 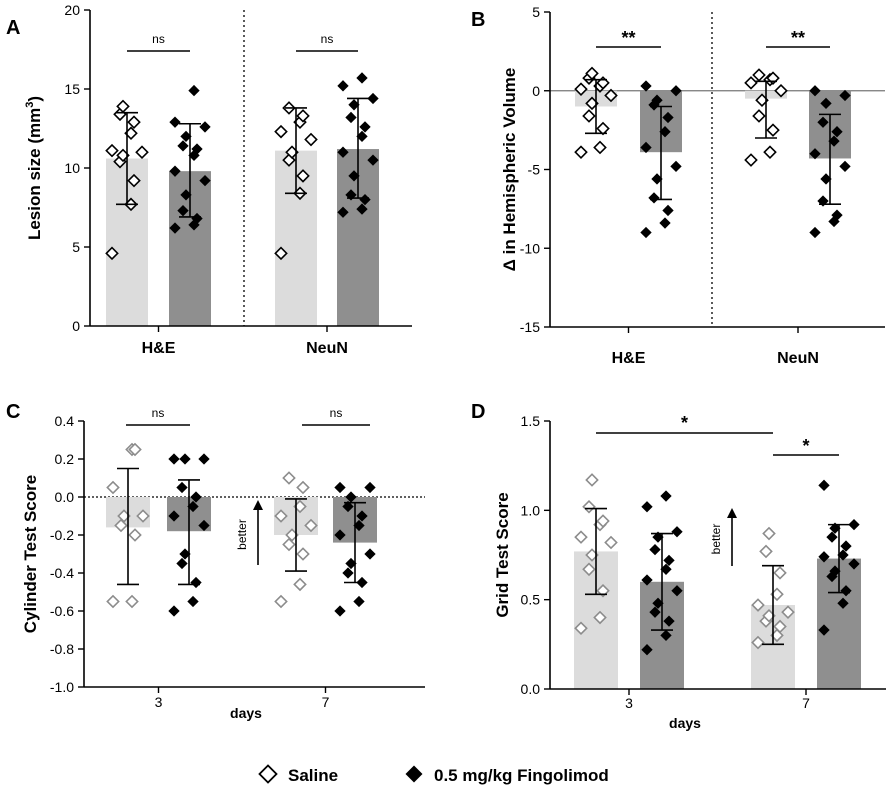 What do you see at coordinates (502, 554) in the screenshot?
I see `y-axis-label: Grid Test Score` at bounding box center [502, 554].